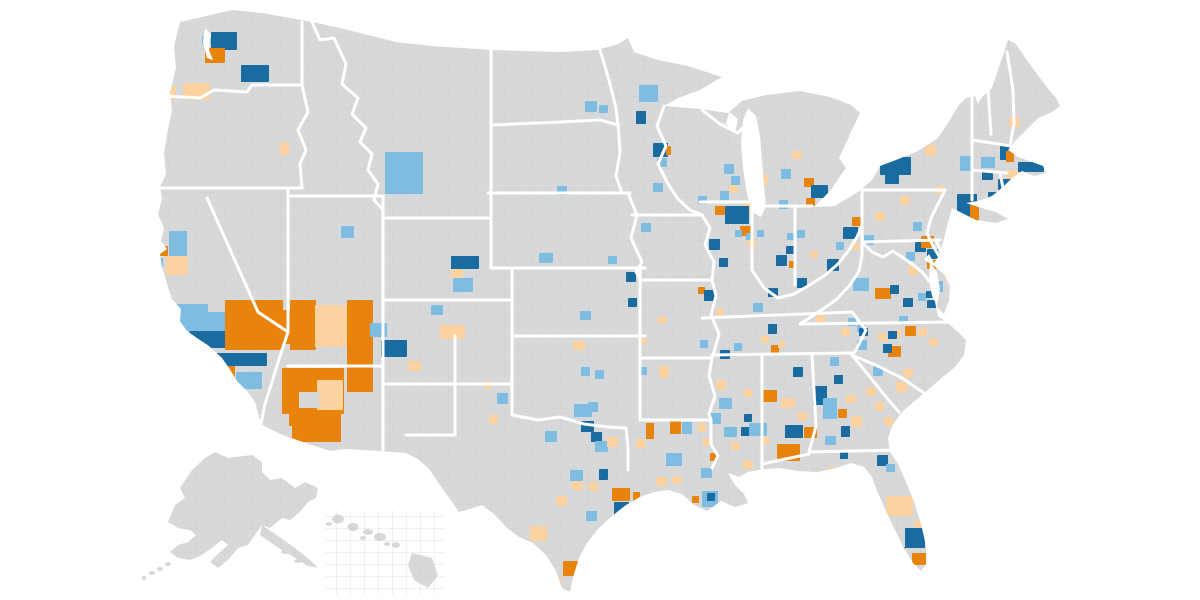 This screenshot has width=1200, height=600. What do you see at coordinates (284, 432) in the screenshot?
I see `county-shape-bg` at bounding box center [284, 432].